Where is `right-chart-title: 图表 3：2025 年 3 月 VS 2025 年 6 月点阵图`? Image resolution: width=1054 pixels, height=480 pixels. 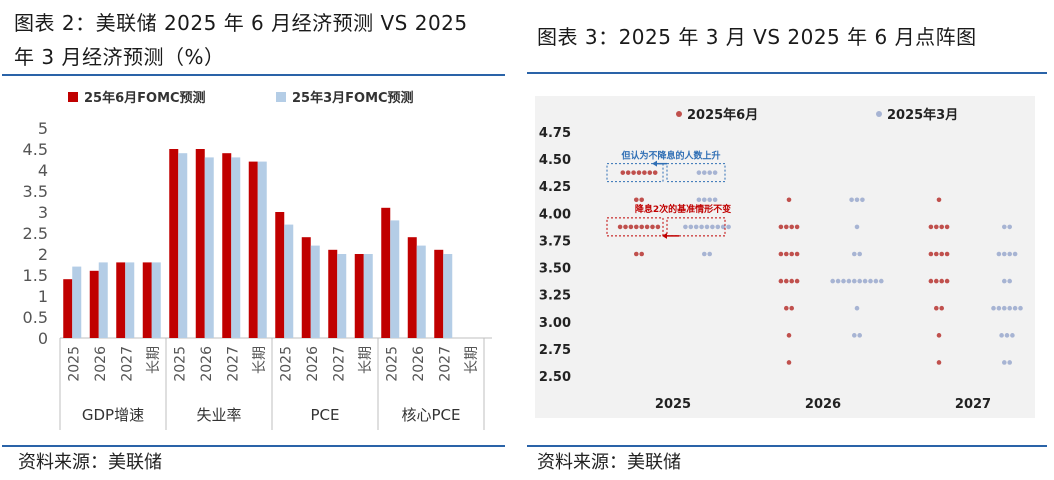 right-chart-title: 图表 3：2025 年 3 月 VS 2025 年 6 月点阵图 is located at coordinates (757, 37).